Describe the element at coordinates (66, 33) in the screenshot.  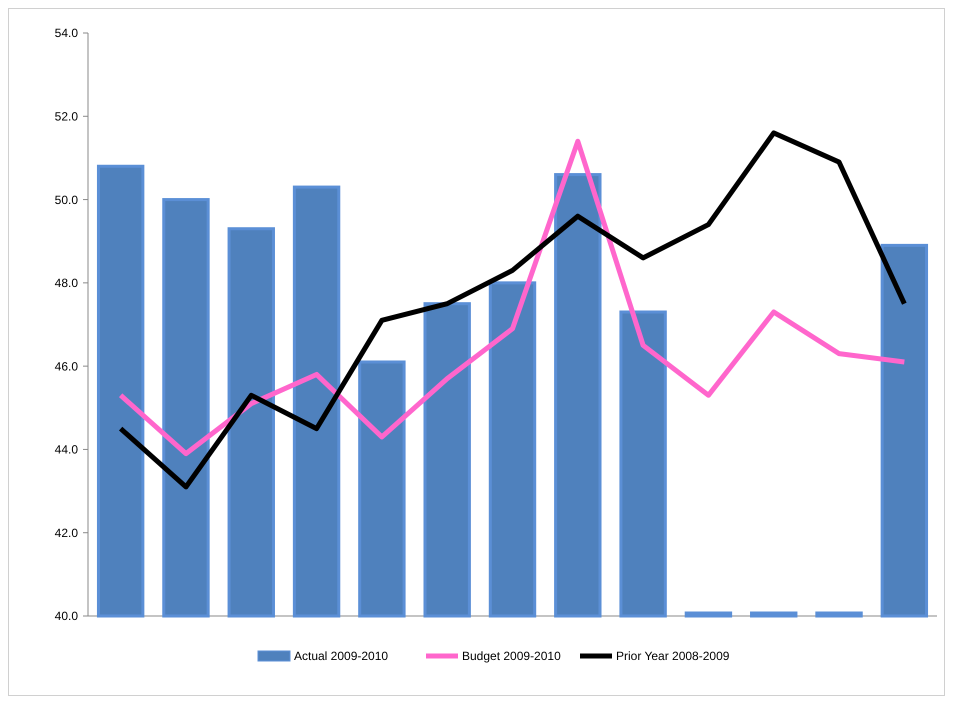
I see `y-tick-label: 54.0` at that location.